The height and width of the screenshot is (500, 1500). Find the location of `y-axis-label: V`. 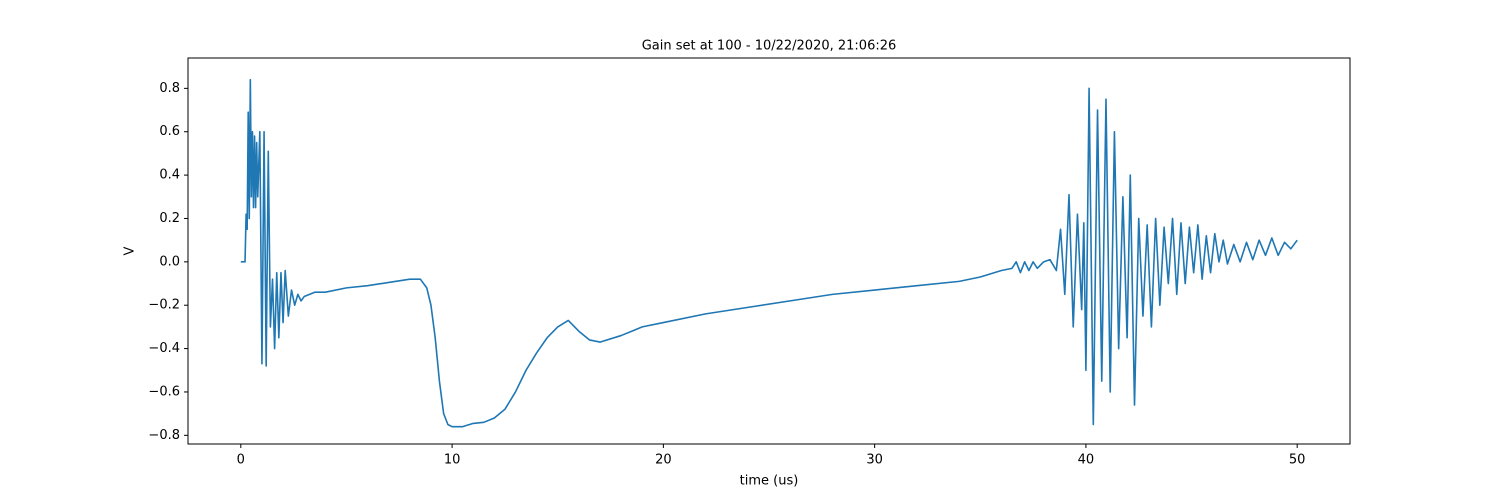

y-axis-label: V is located at coordinates (130, 250).